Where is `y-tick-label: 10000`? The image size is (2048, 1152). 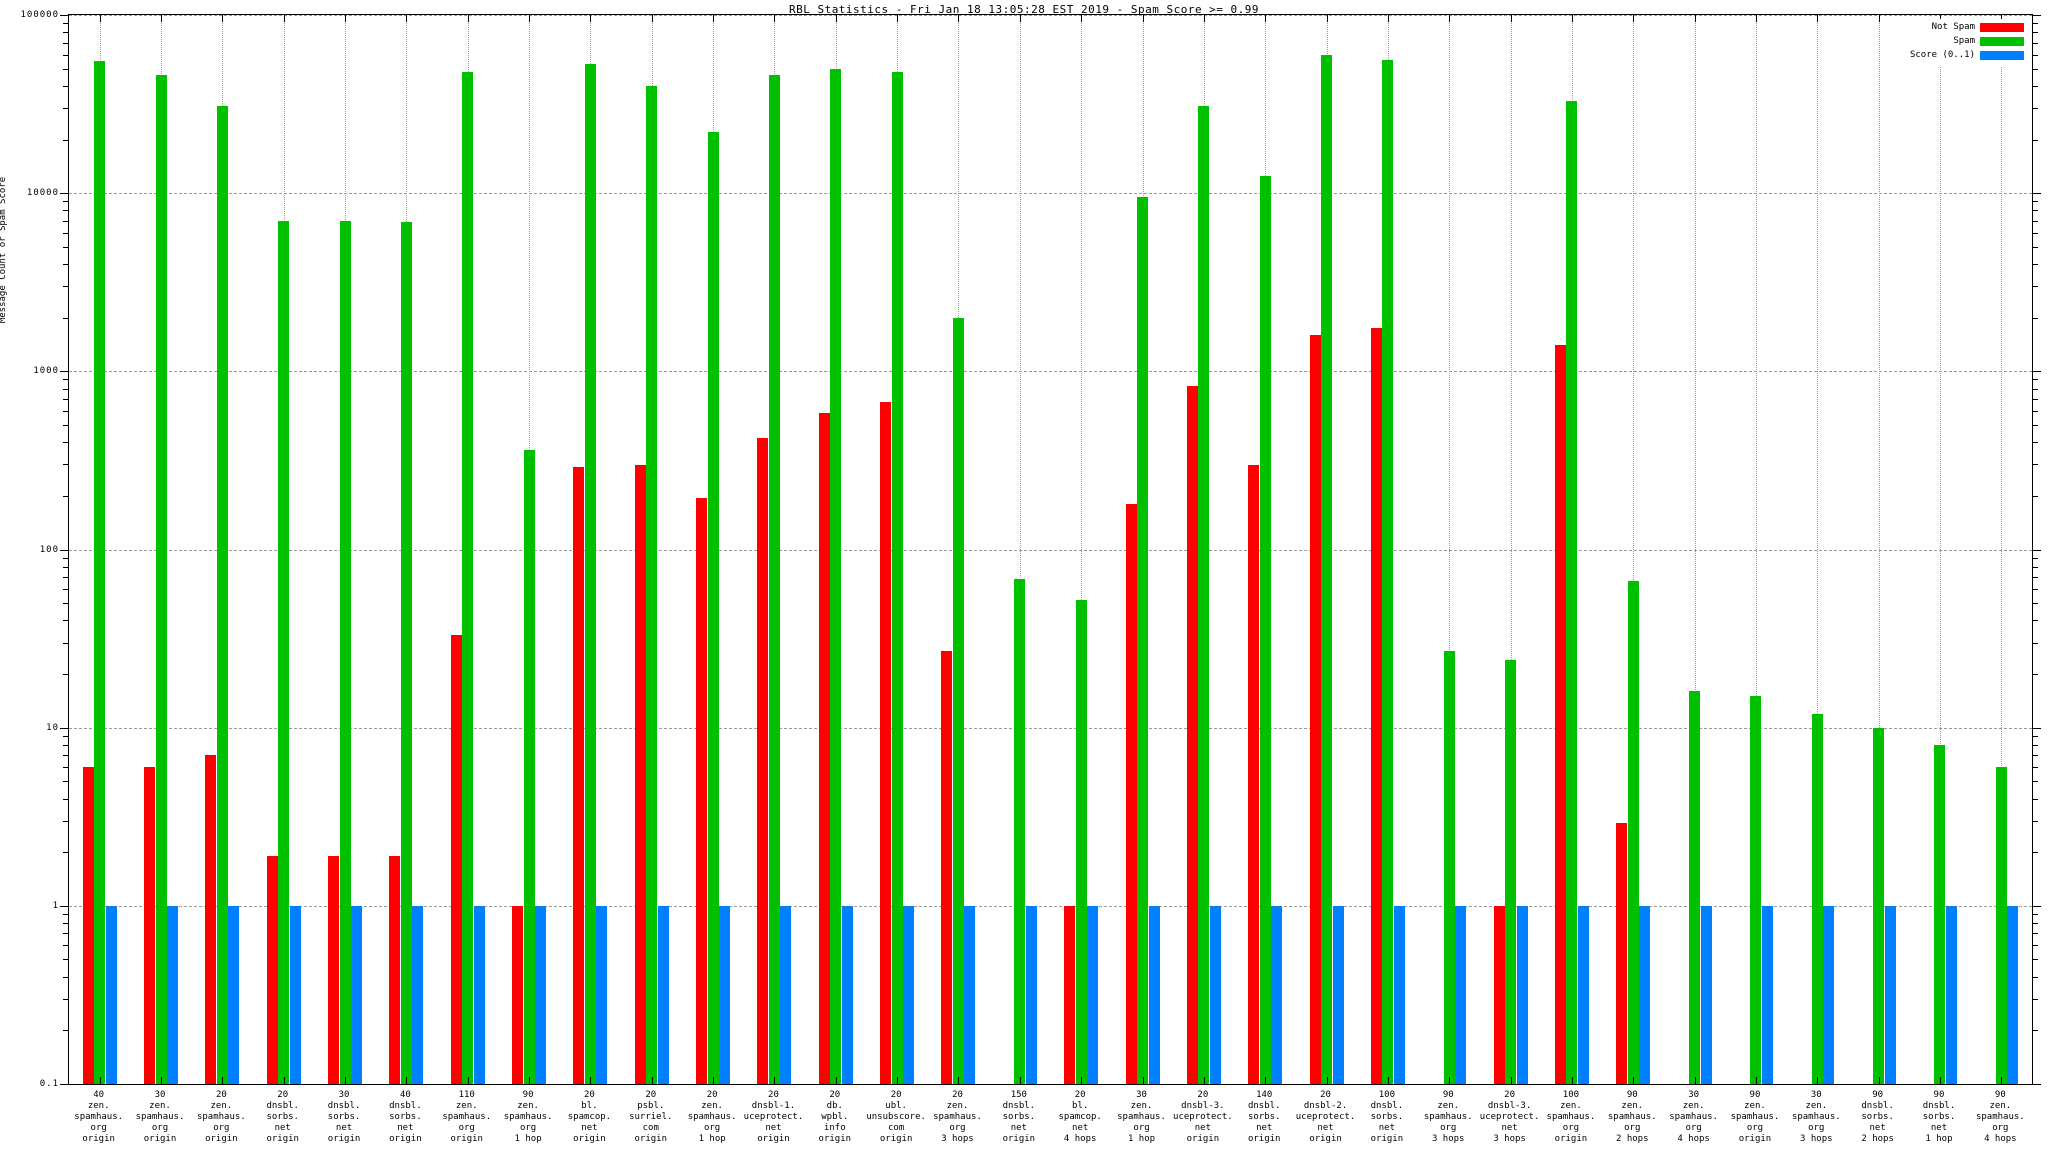 y-tick-label: 10000 is located at coordinates (42, 193).